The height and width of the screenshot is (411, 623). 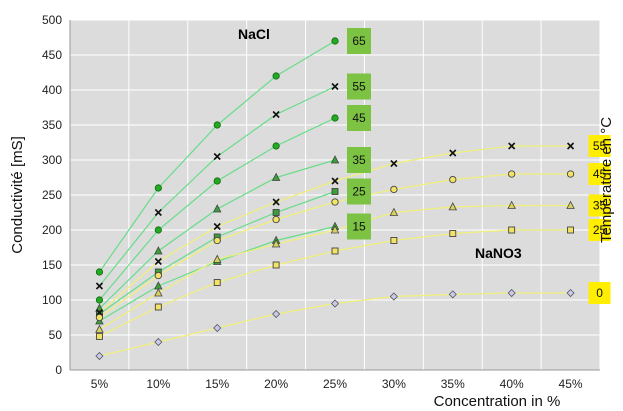 I want to click on y-tick-label: 400, so click(x=52, y=90).